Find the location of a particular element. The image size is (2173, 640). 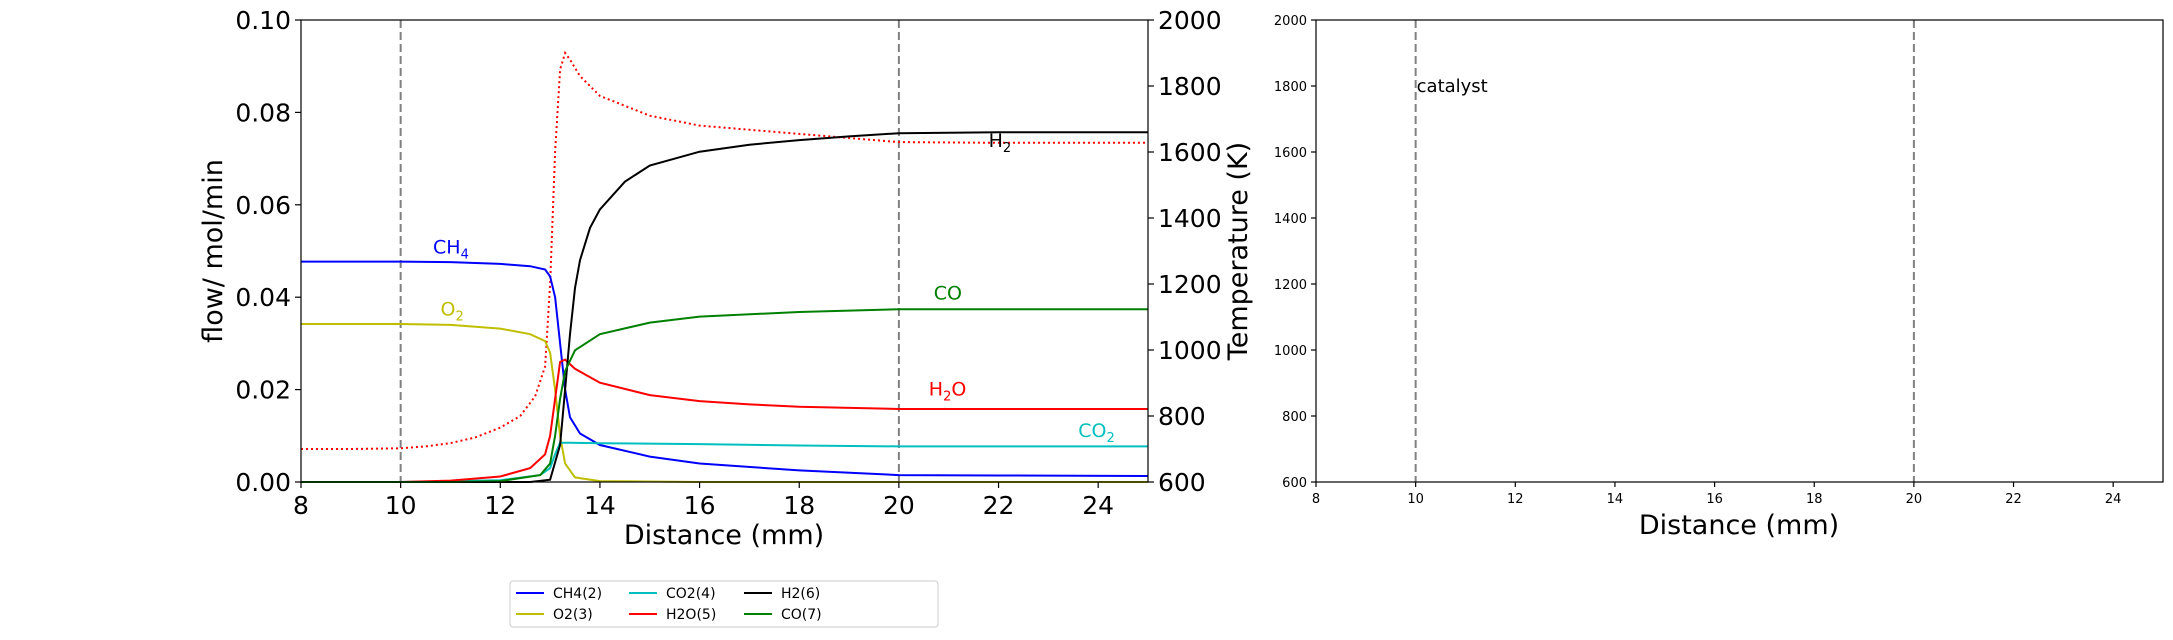

right-x-axis-label: Distance (mm) is located at coordinates (1739, 525).